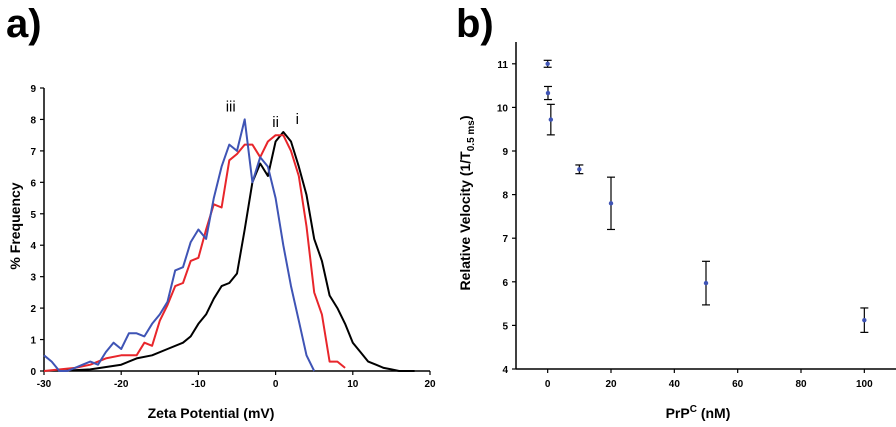 The height and width of the screenshot is (427, 896). What do you see at coordinates (198, 384) in the screenshot?
I see `x-tick-label: -10` at bounding box center [198, 384].